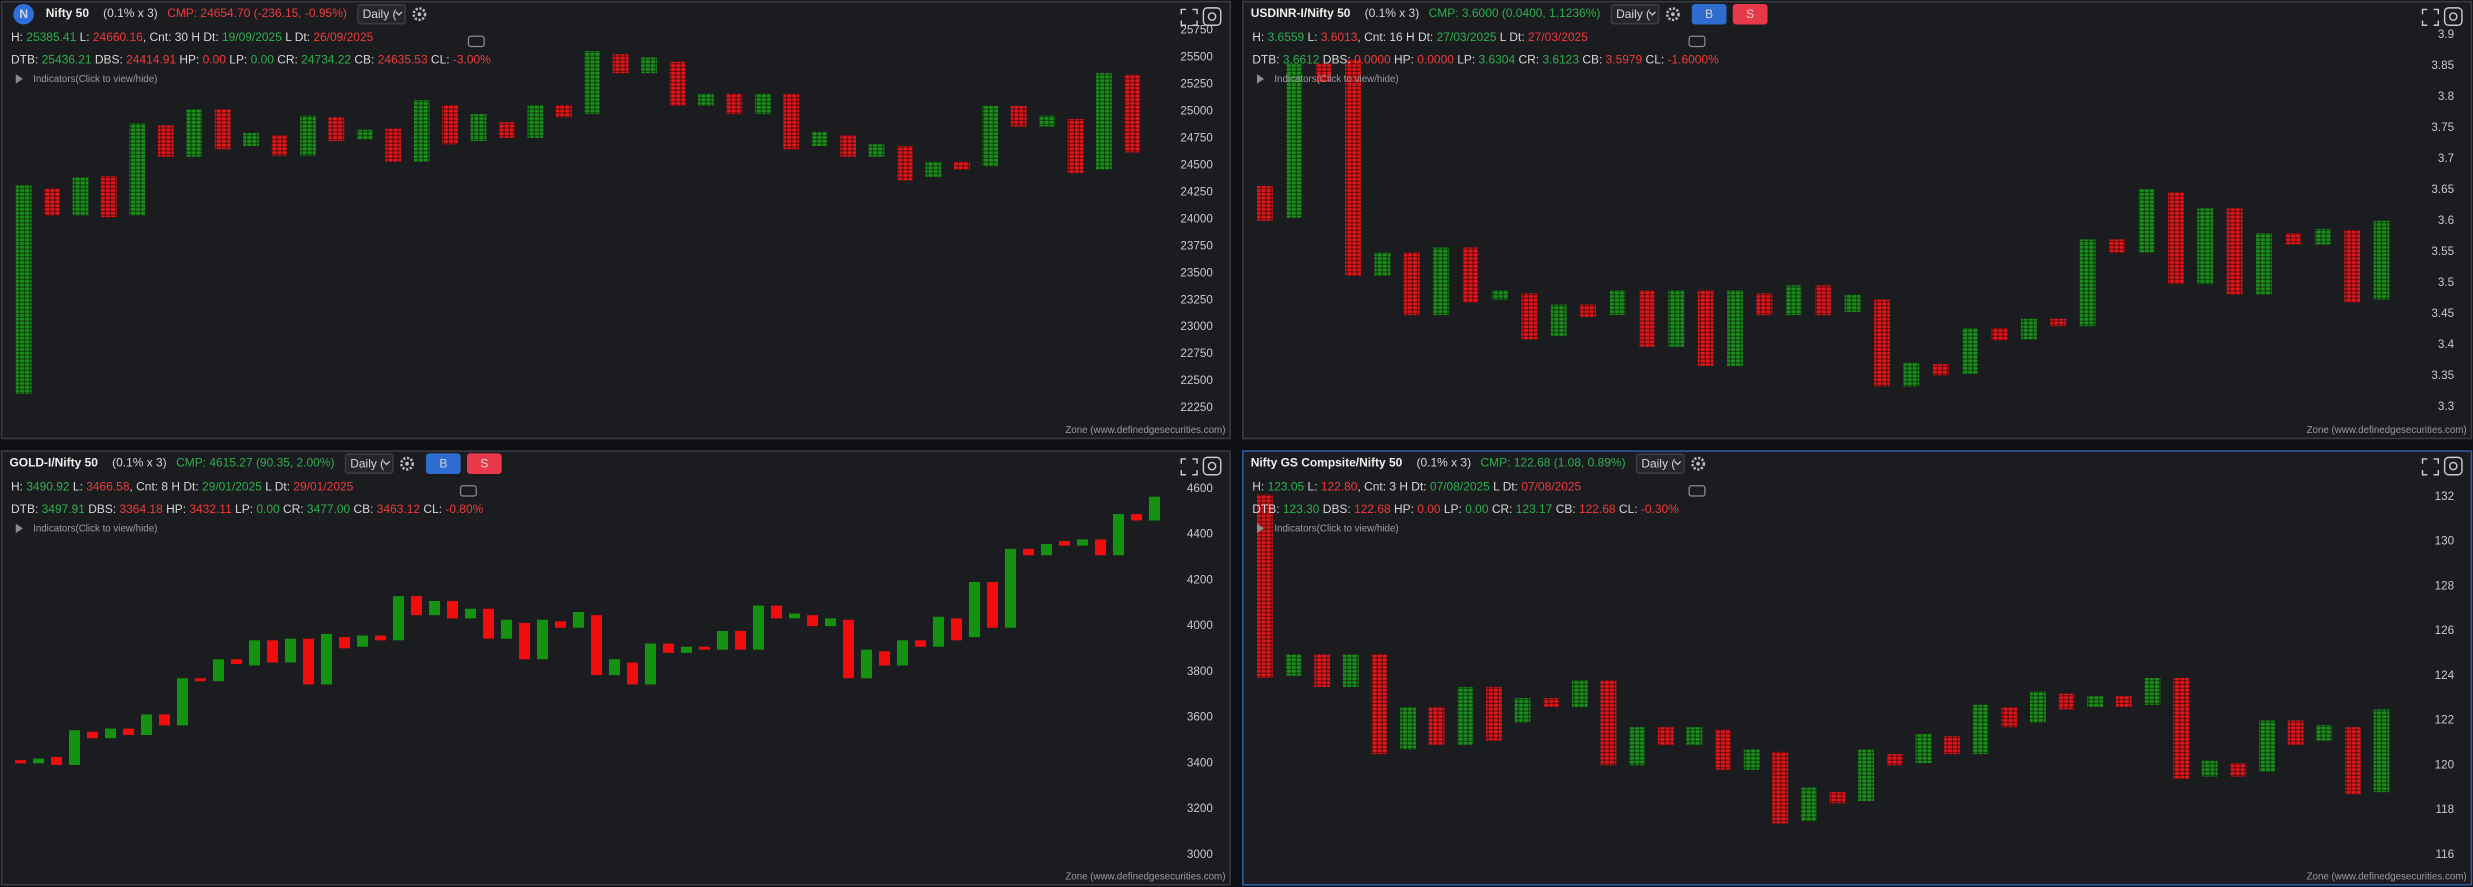  I want to click on info-segment: 0.00, so click(1477, 509).